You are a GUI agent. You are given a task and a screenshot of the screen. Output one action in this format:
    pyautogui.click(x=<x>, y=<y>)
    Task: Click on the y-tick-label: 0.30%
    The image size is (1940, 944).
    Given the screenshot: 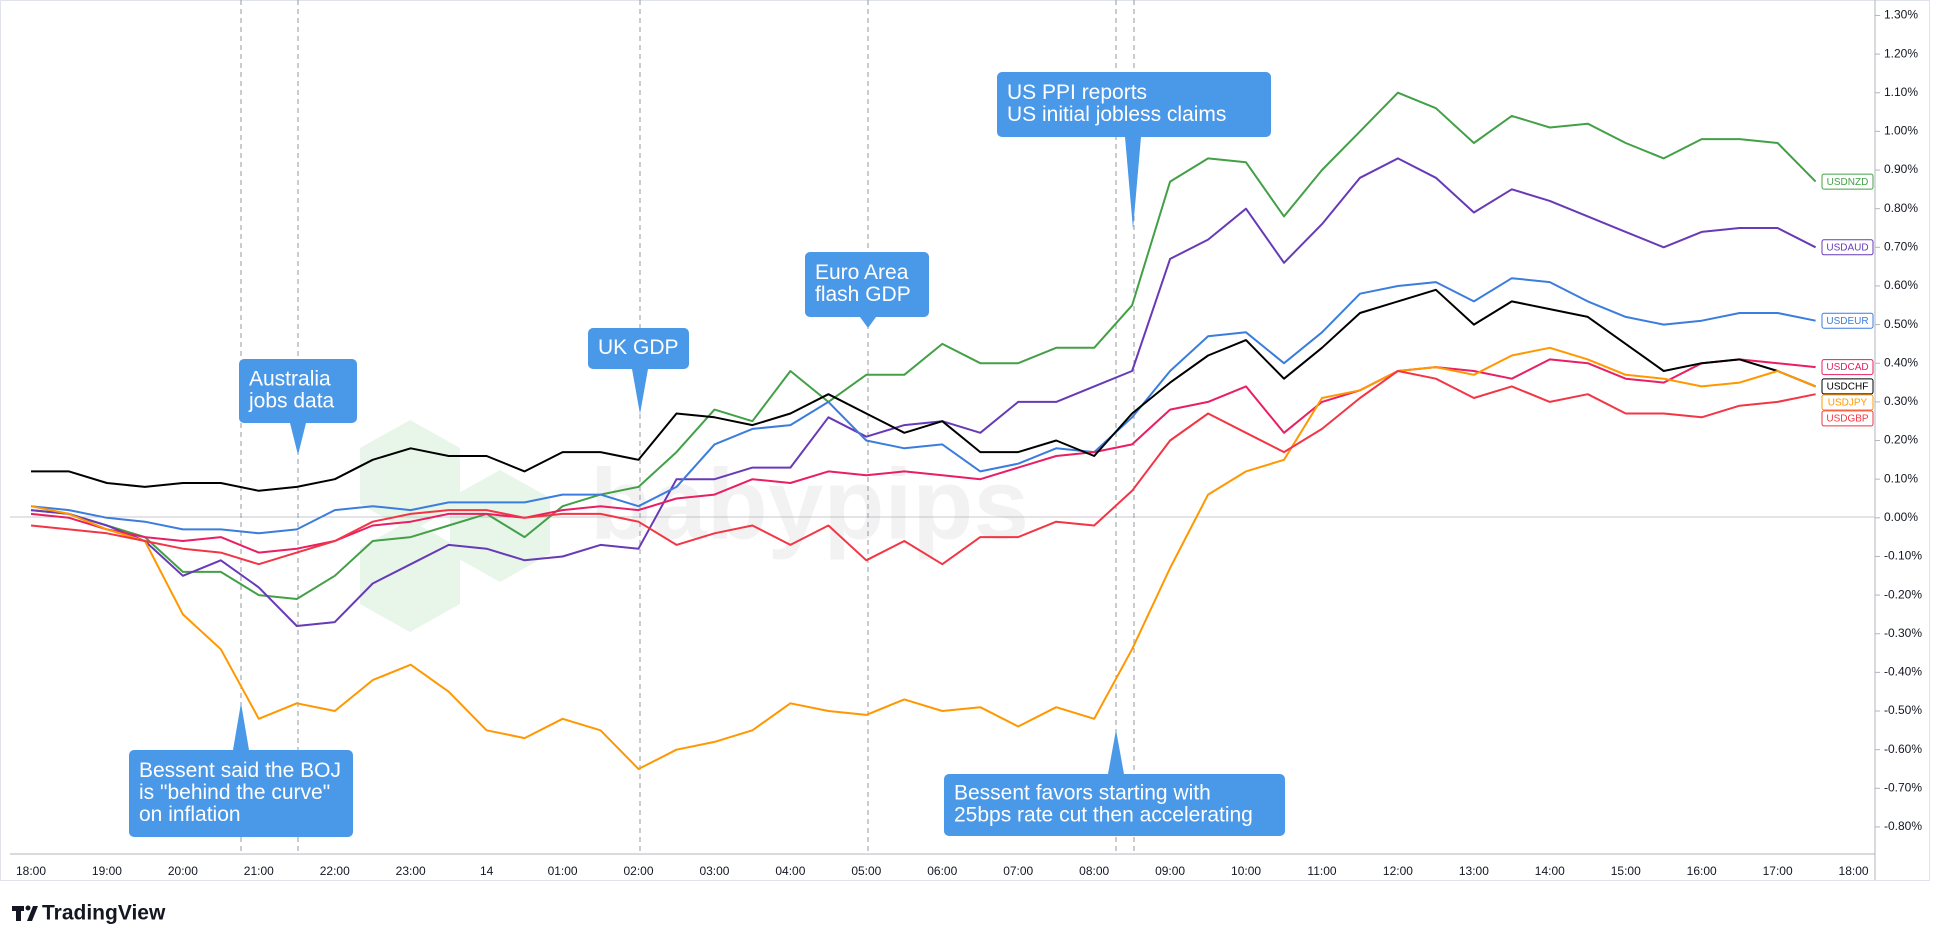 What is the action you would take?
    pyautogui.click(x=1901, y=401)
    